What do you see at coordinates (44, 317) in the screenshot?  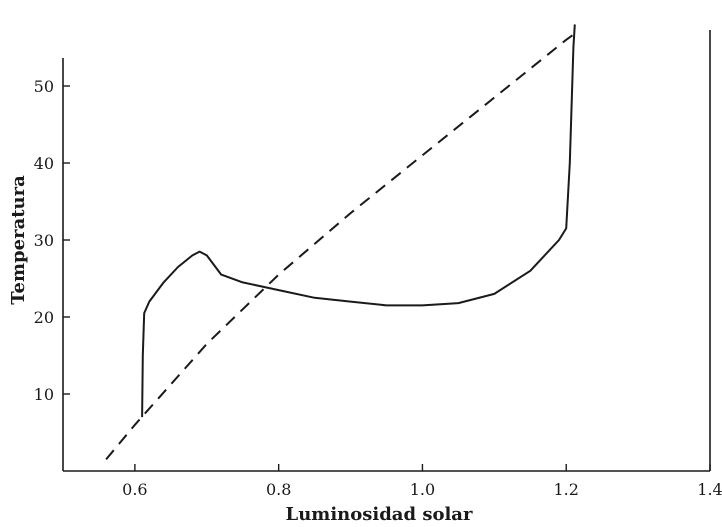 I see `y-tick-label: 20` at bounding box center [44, 317].